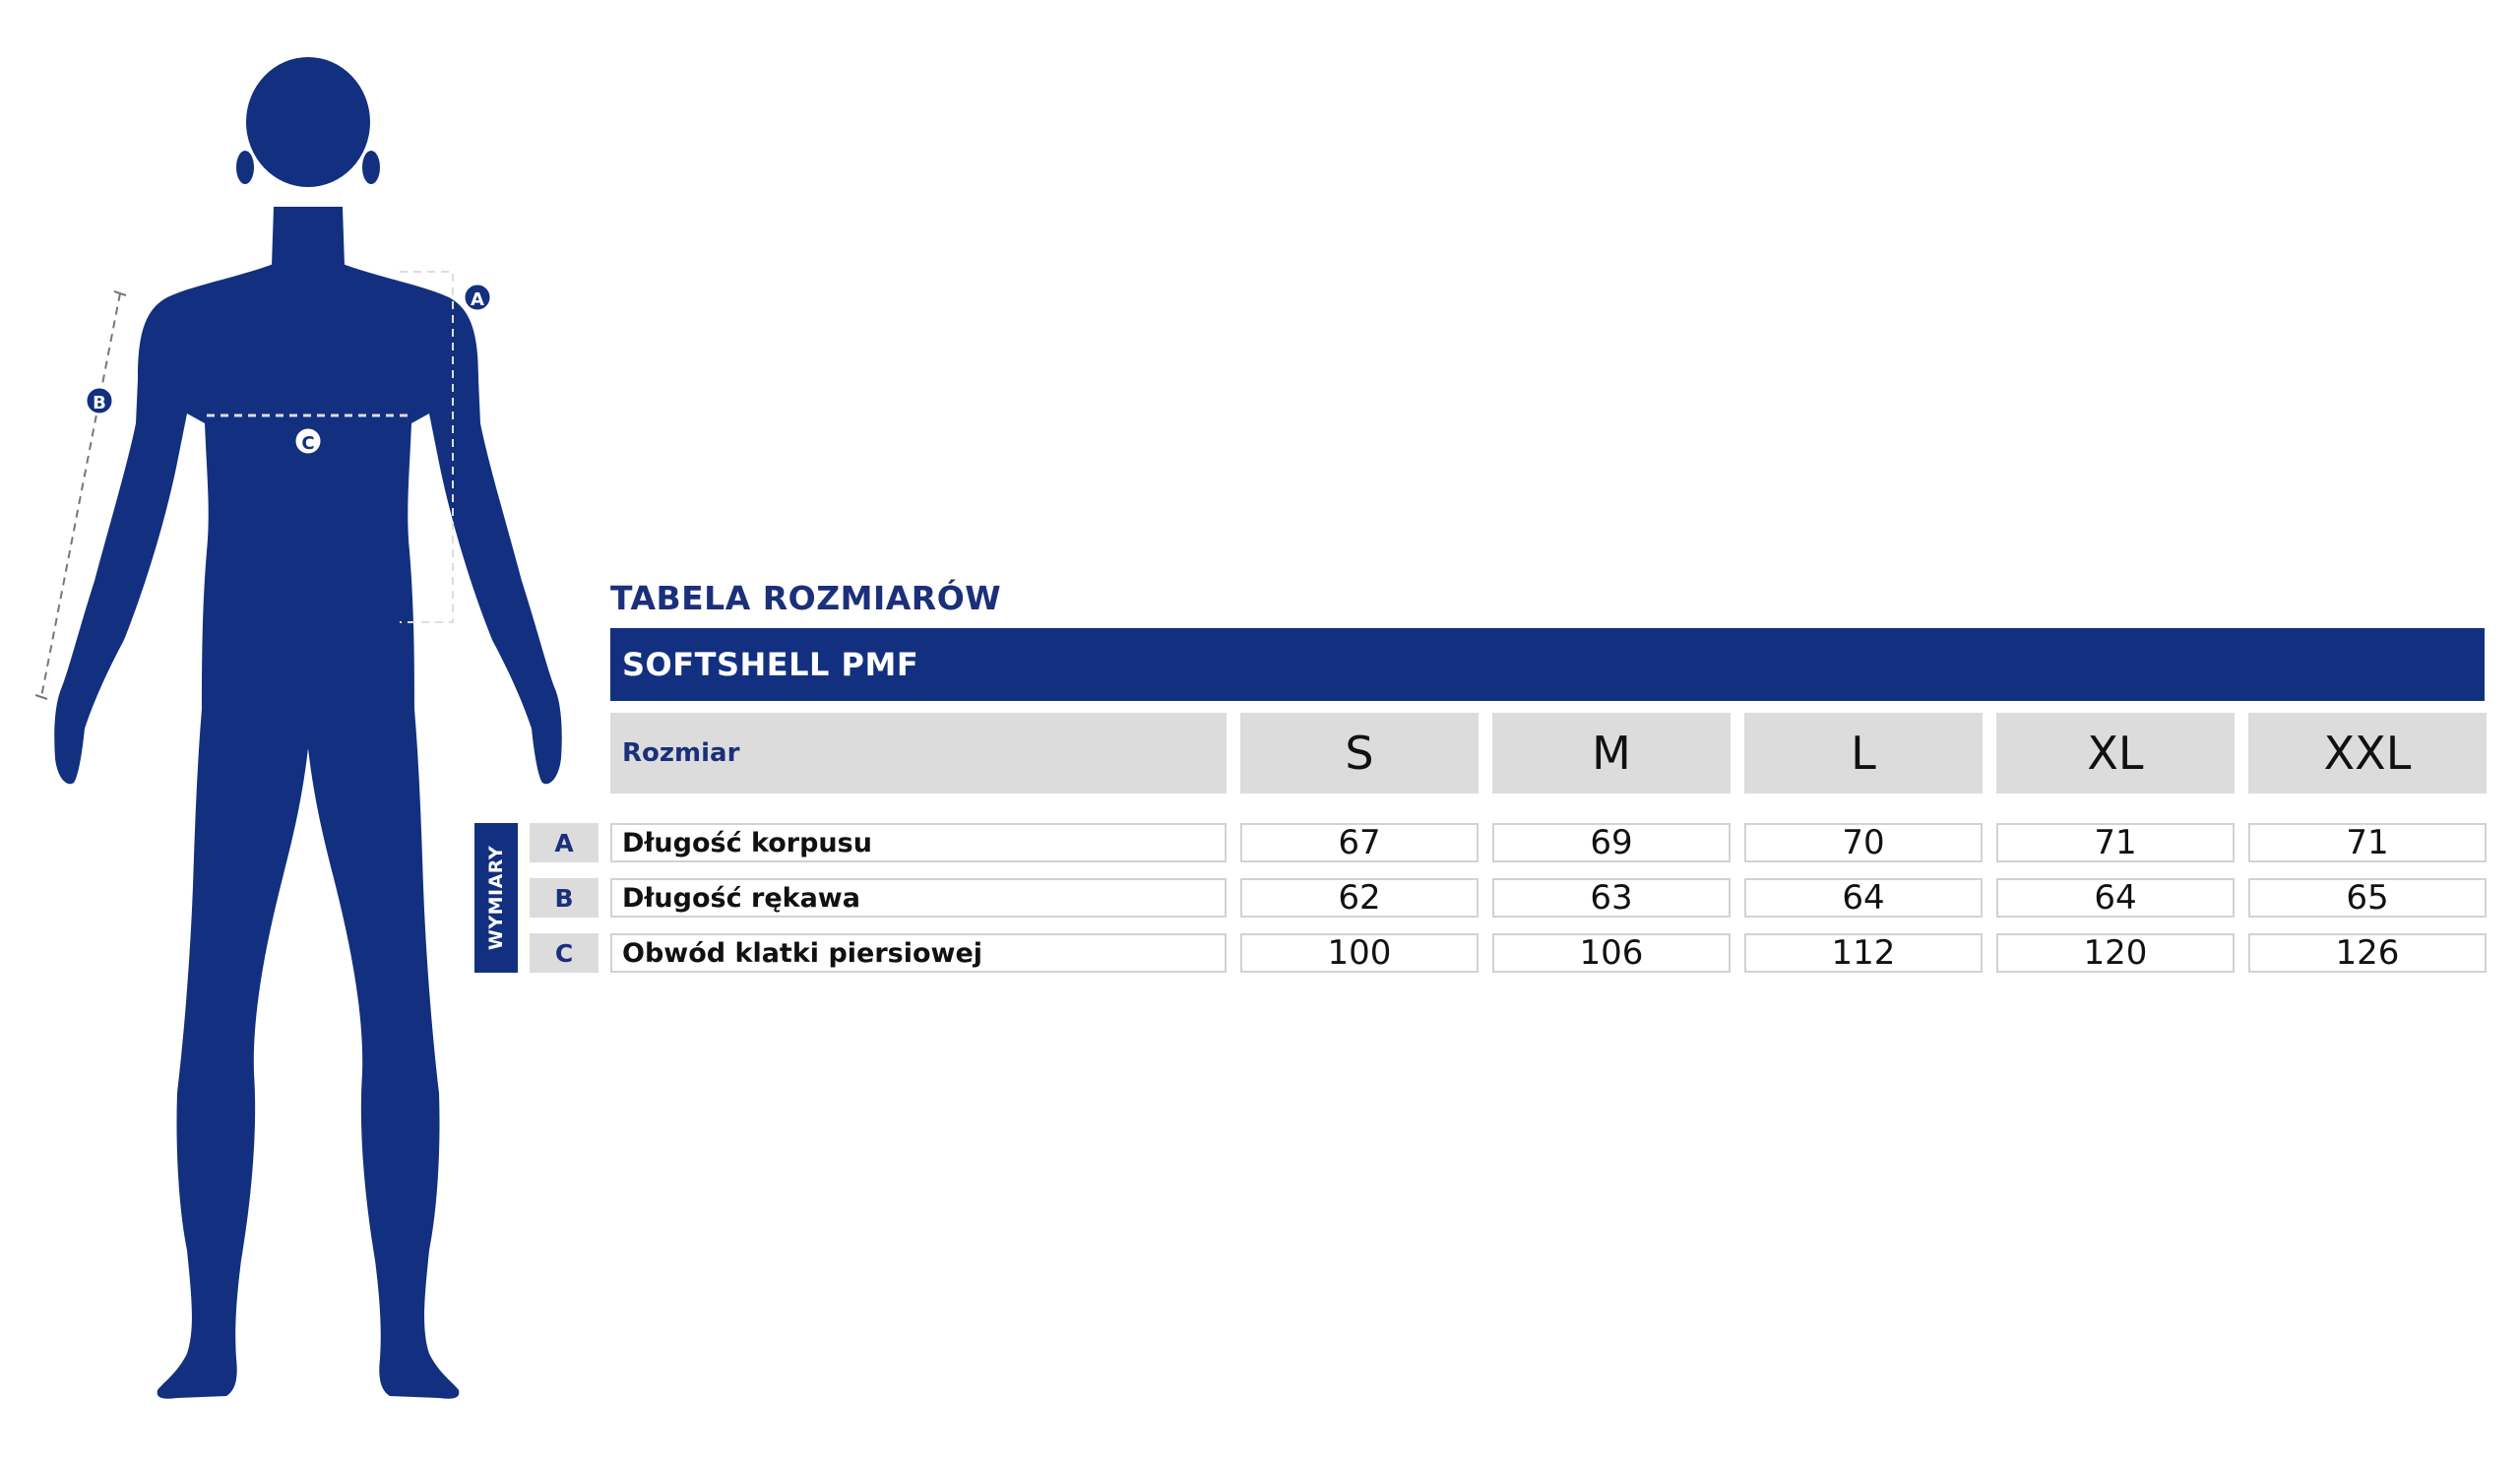 The height and width of the screenshot is (1461, 2520). What do you see at coordinates (1359, 842) in the screenshot?
I see `row-value: 67` at bounding box center [1359, 842].